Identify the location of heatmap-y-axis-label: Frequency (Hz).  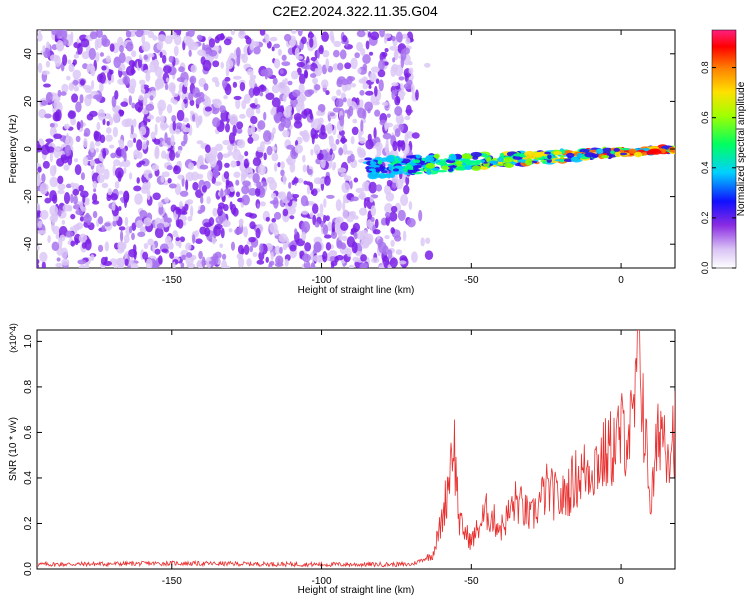
(13, 149).